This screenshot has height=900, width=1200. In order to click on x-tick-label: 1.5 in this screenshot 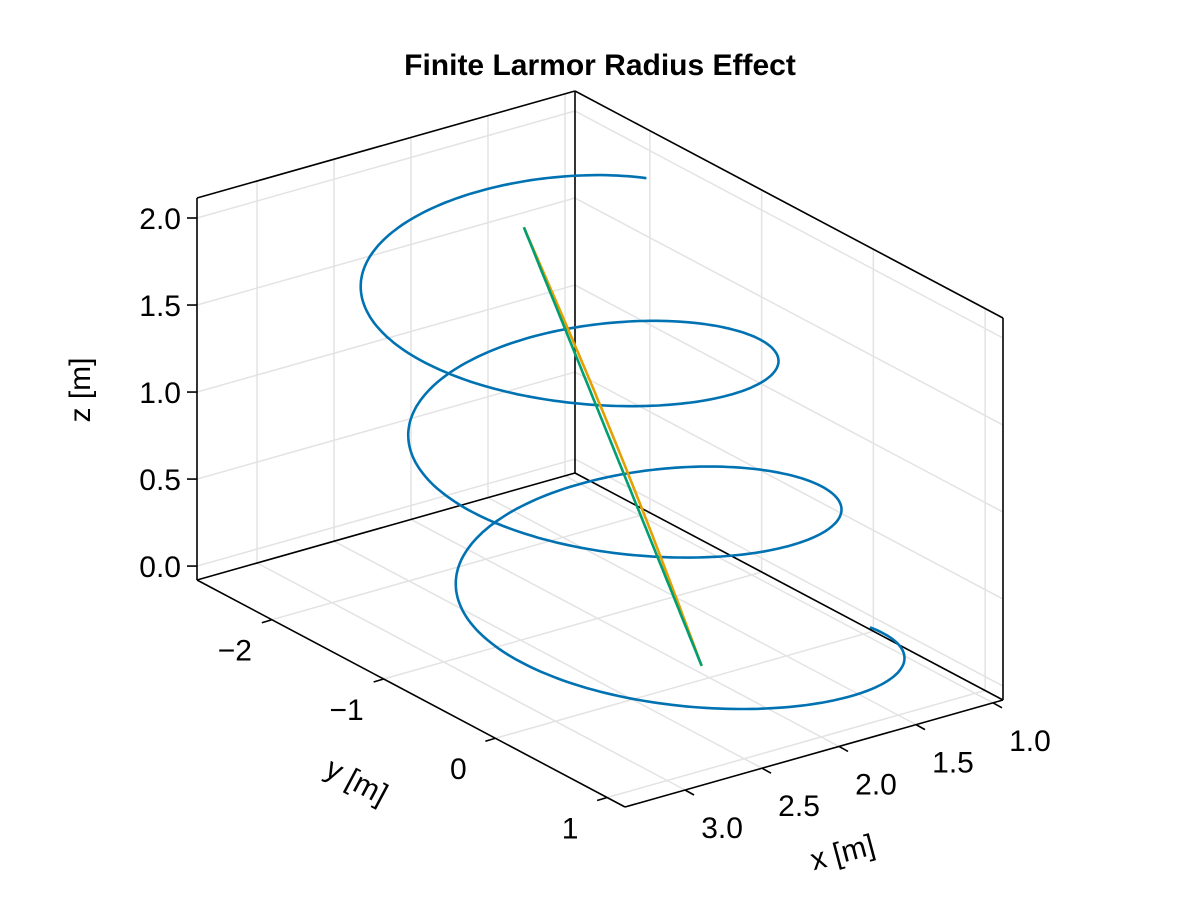, I will do `click(953, 763)`.